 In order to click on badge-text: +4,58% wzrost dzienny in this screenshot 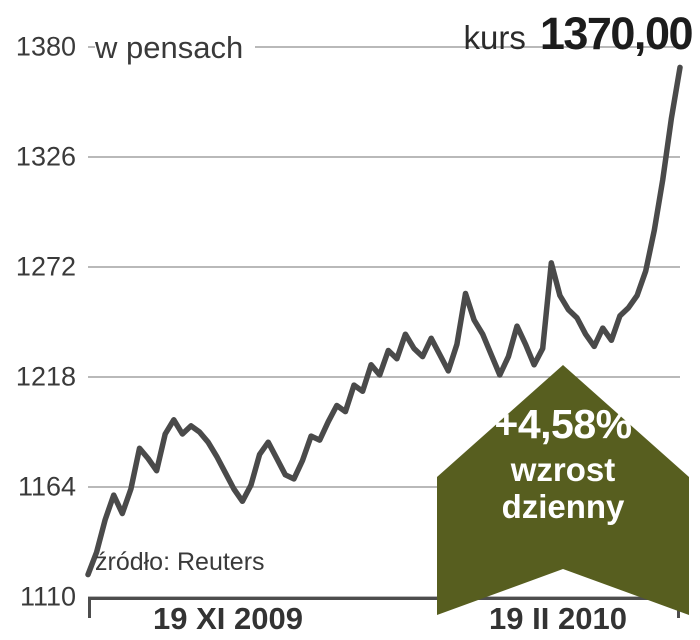, I will do `click(563, 490)`.